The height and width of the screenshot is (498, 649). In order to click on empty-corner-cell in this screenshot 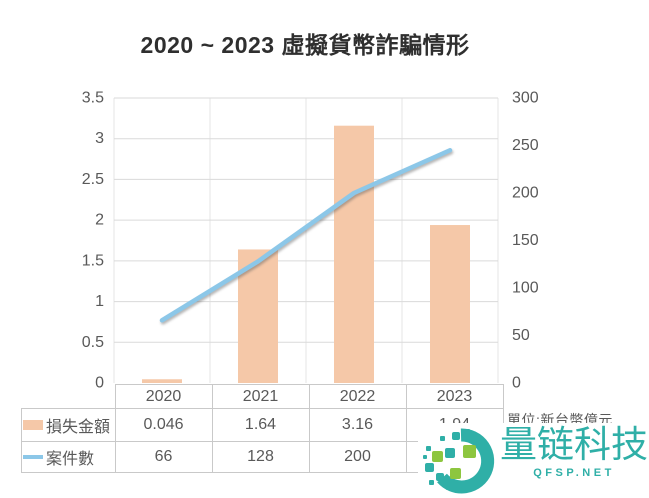, I will do `click(69, 397)`.